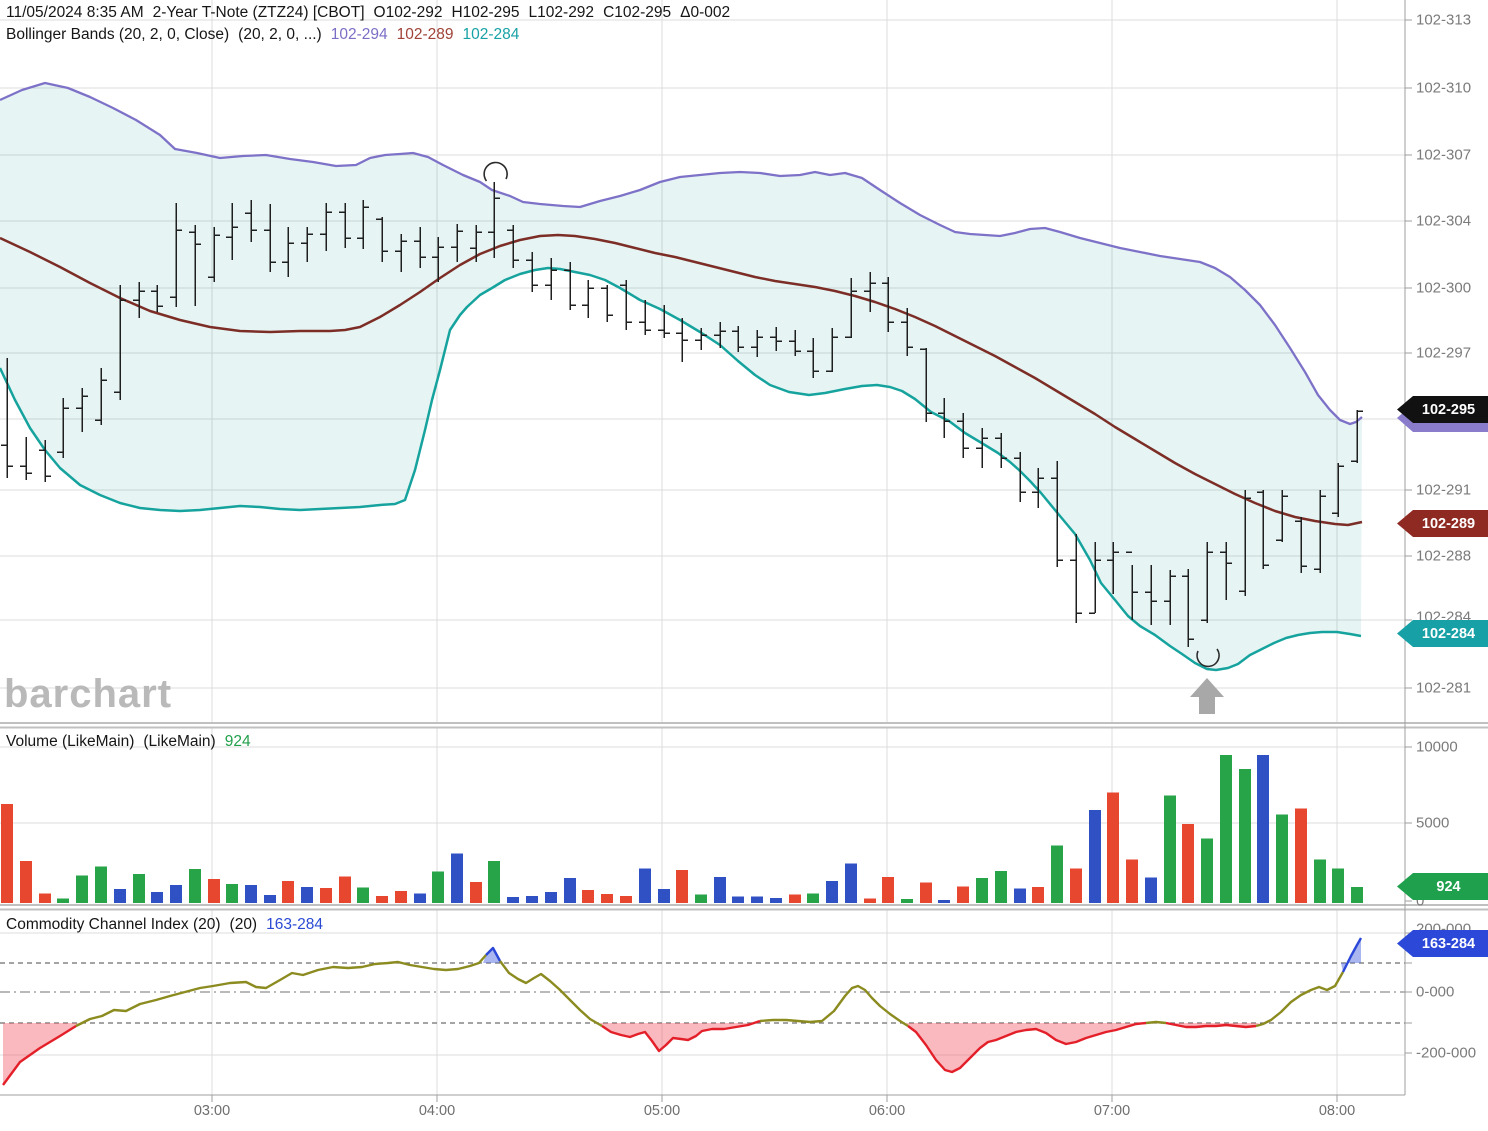  What do you see at coordinates (1208, 658) in the screenshot?
I see `low-circle-annotation` at bounding box center [1208, 658].